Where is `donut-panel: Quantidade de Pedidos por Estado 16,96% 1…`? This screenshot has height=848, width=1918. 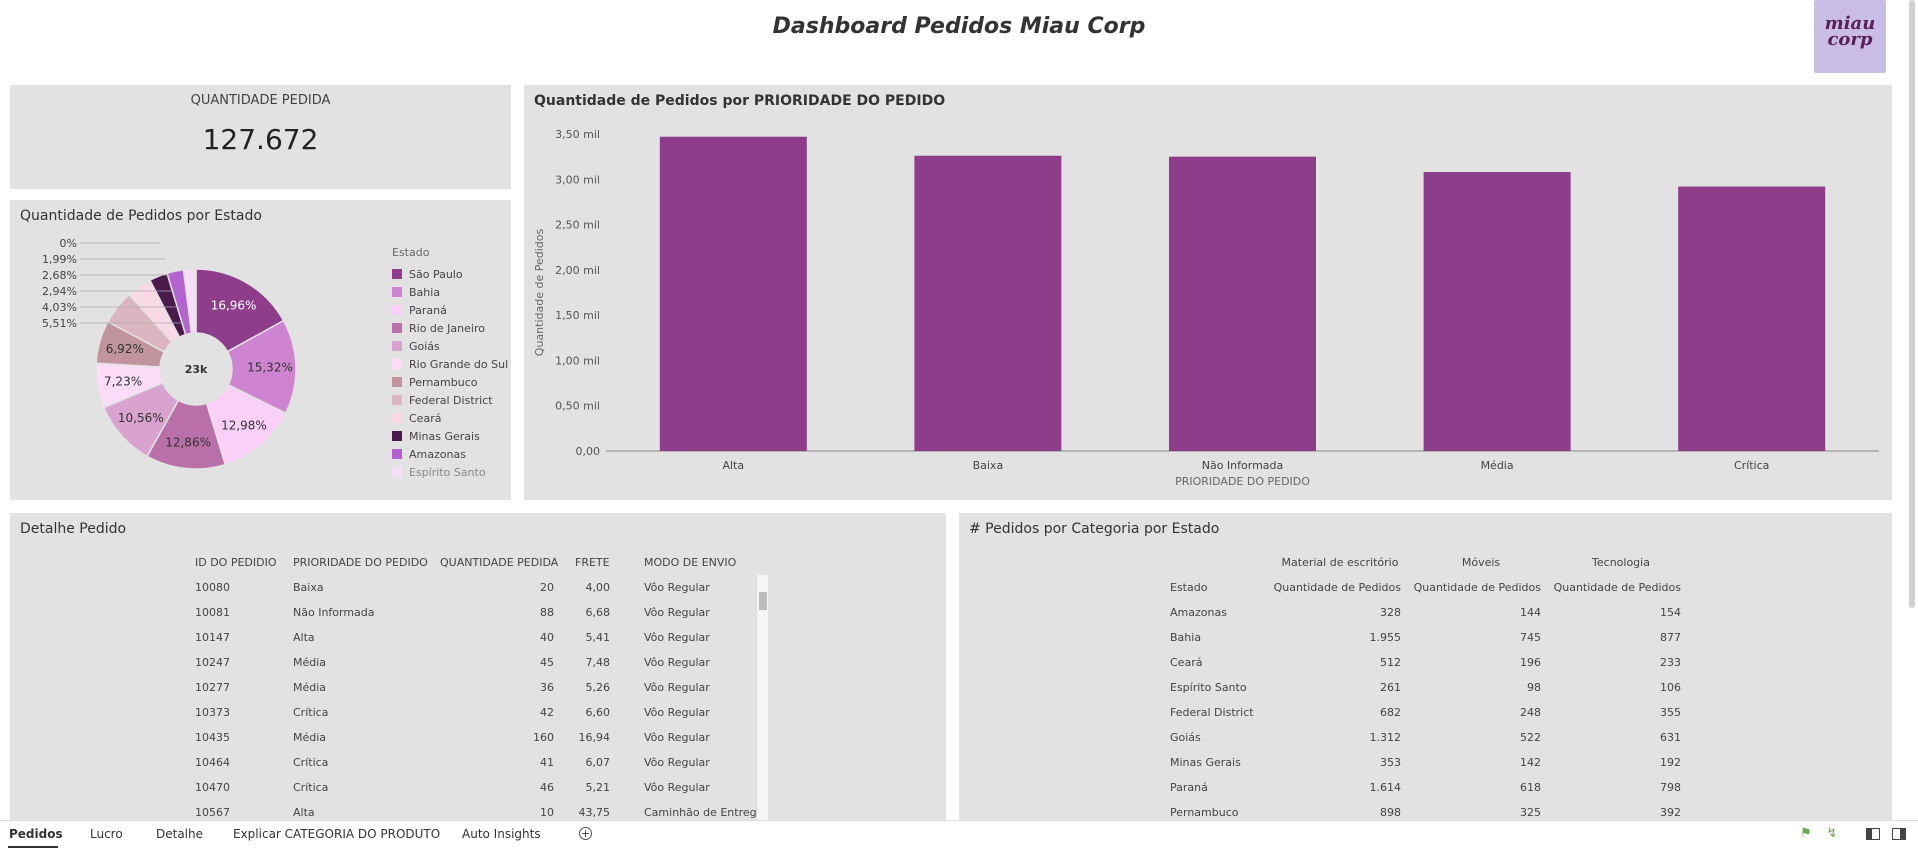
donut-panel: Quantidade de Pedidos por Estado 16,96% 1… is located at coordinates (260, 350).